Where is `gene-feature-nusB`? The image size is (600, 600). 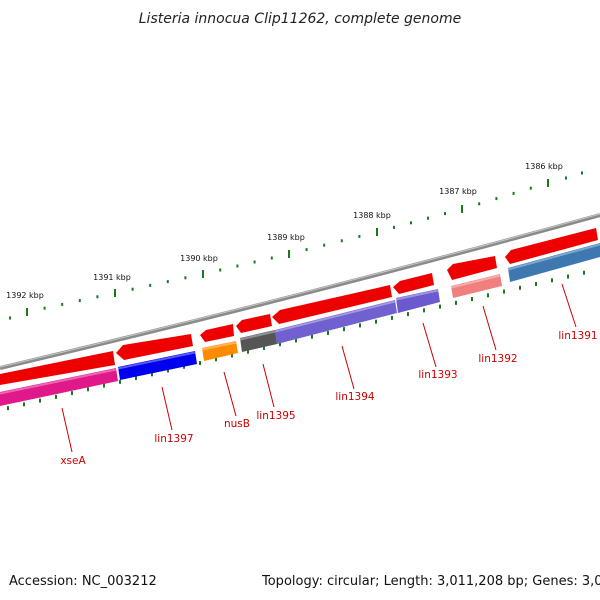
gene-feature-nusB is located at coordinates (220, 351).